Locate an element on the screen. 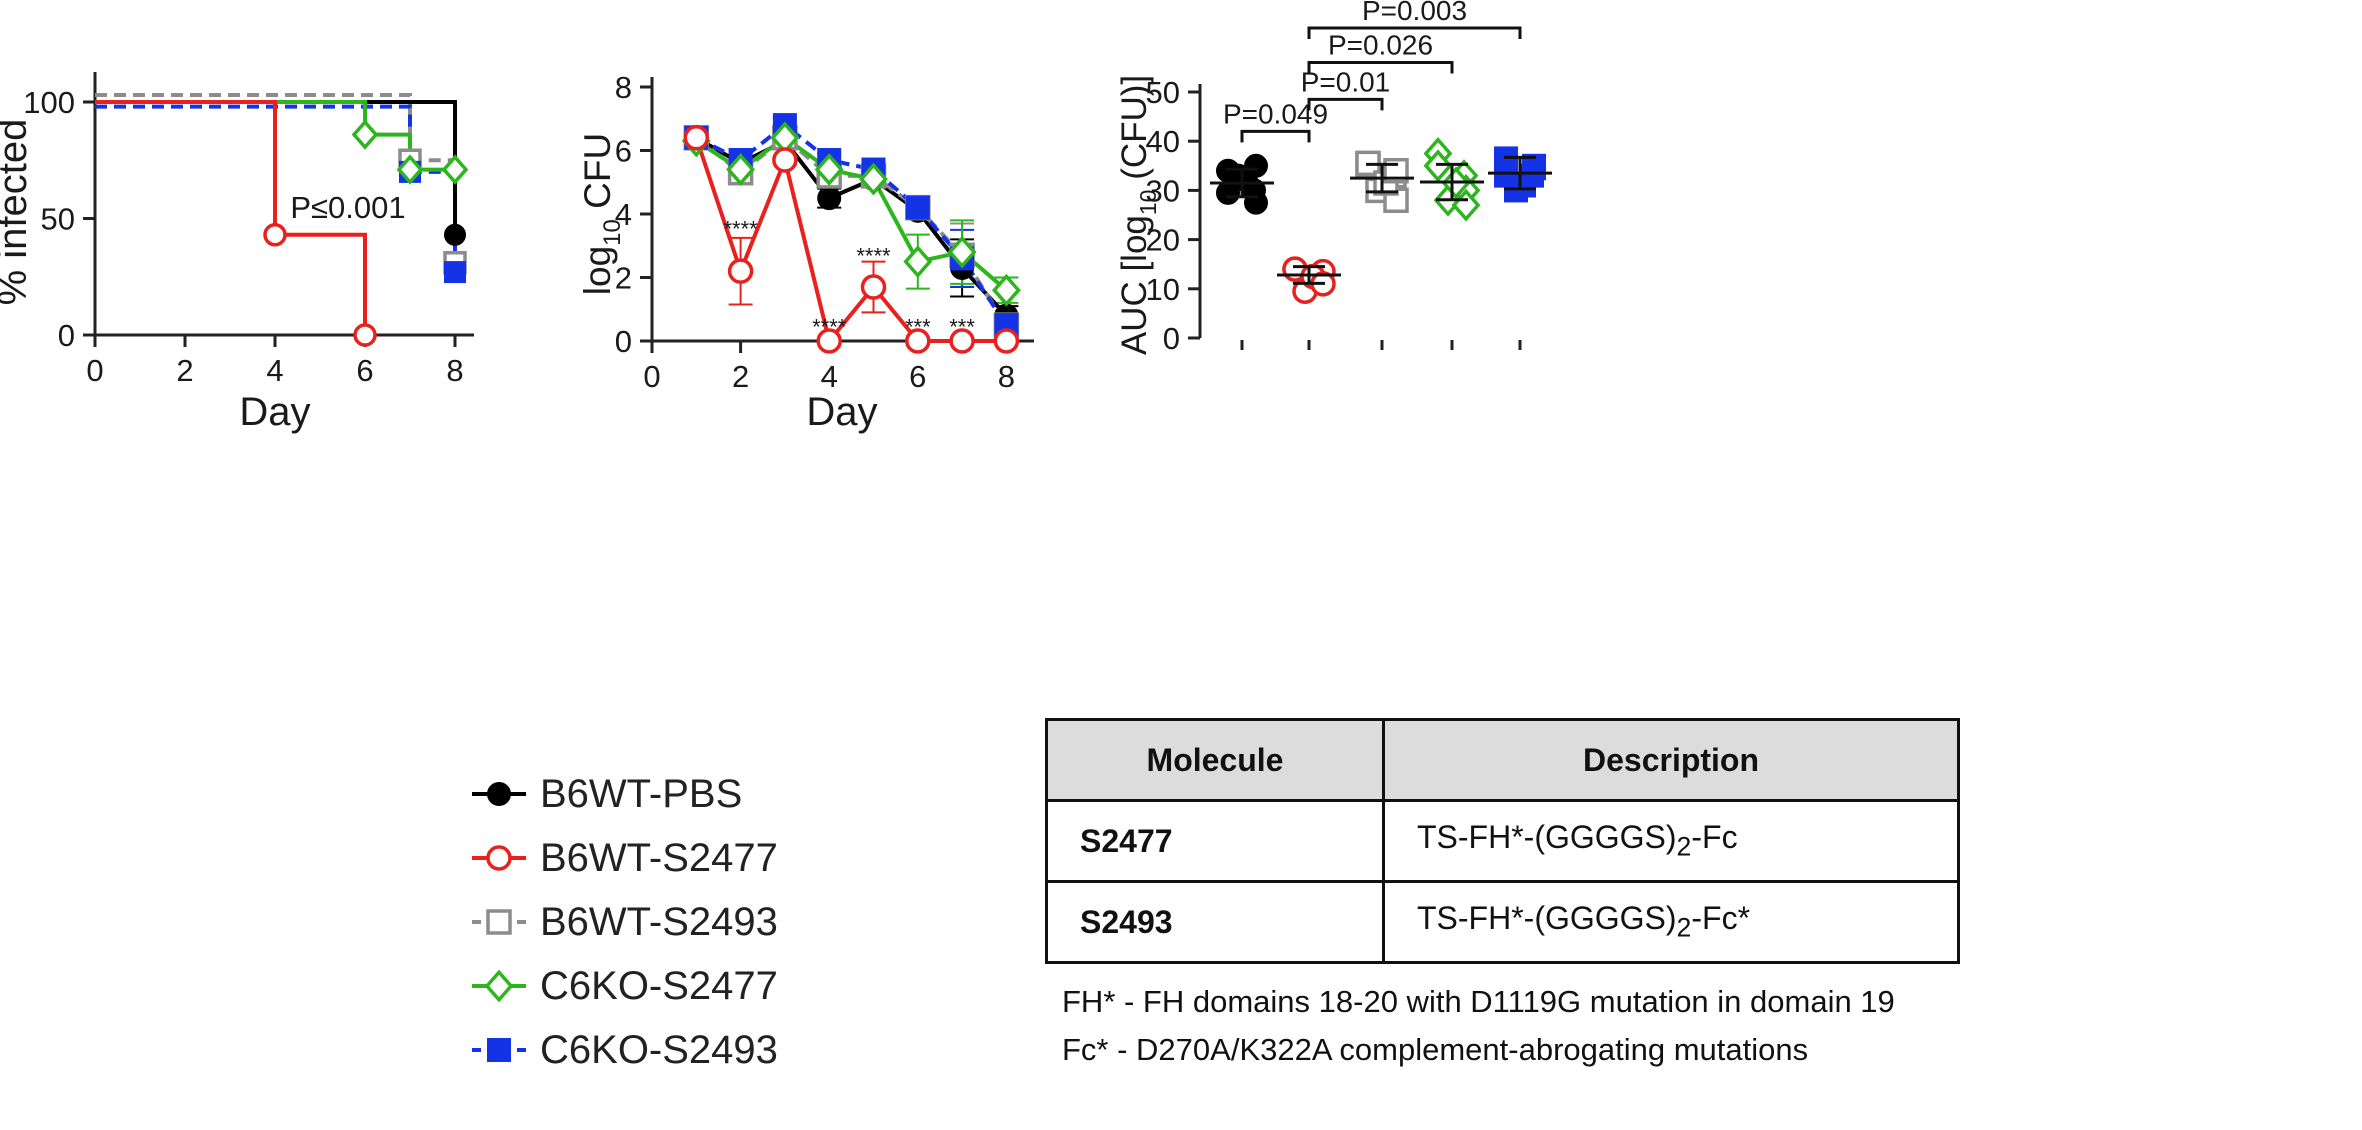 Image resolution: width=2362 pixels, height=1130 pixels. legend-symbol-c6ko-s2493 is located at coordinates (499, 1050).